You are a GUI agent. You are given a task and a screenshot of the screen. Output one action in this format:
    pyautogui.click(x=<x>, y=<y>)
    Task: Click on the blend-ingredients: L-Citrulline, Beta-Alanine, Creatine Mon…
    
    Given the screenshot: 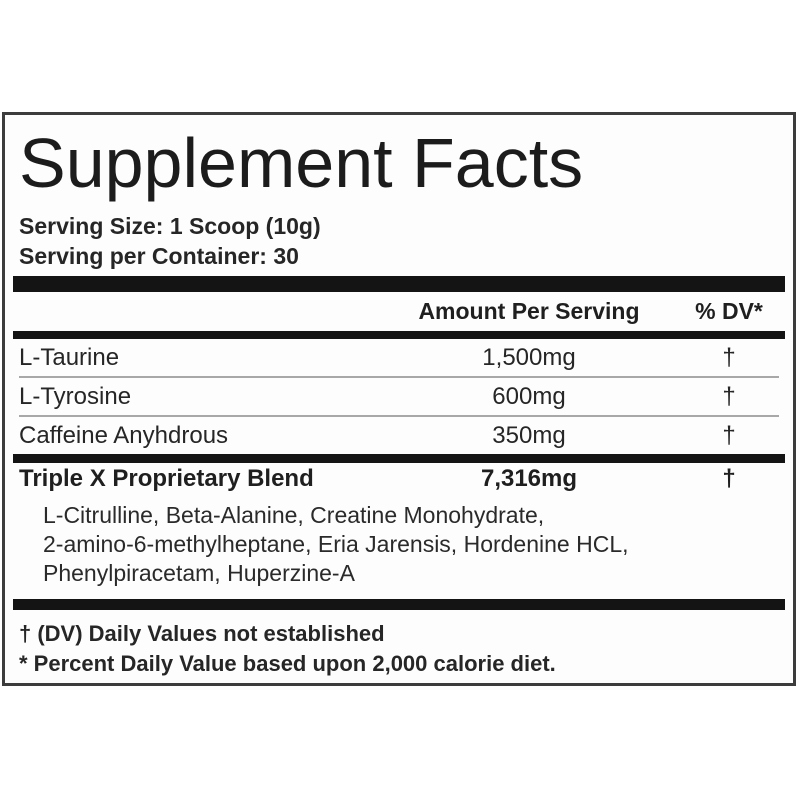 What is the action you would take?
    pyautogui.click(x=411, y=544)
    